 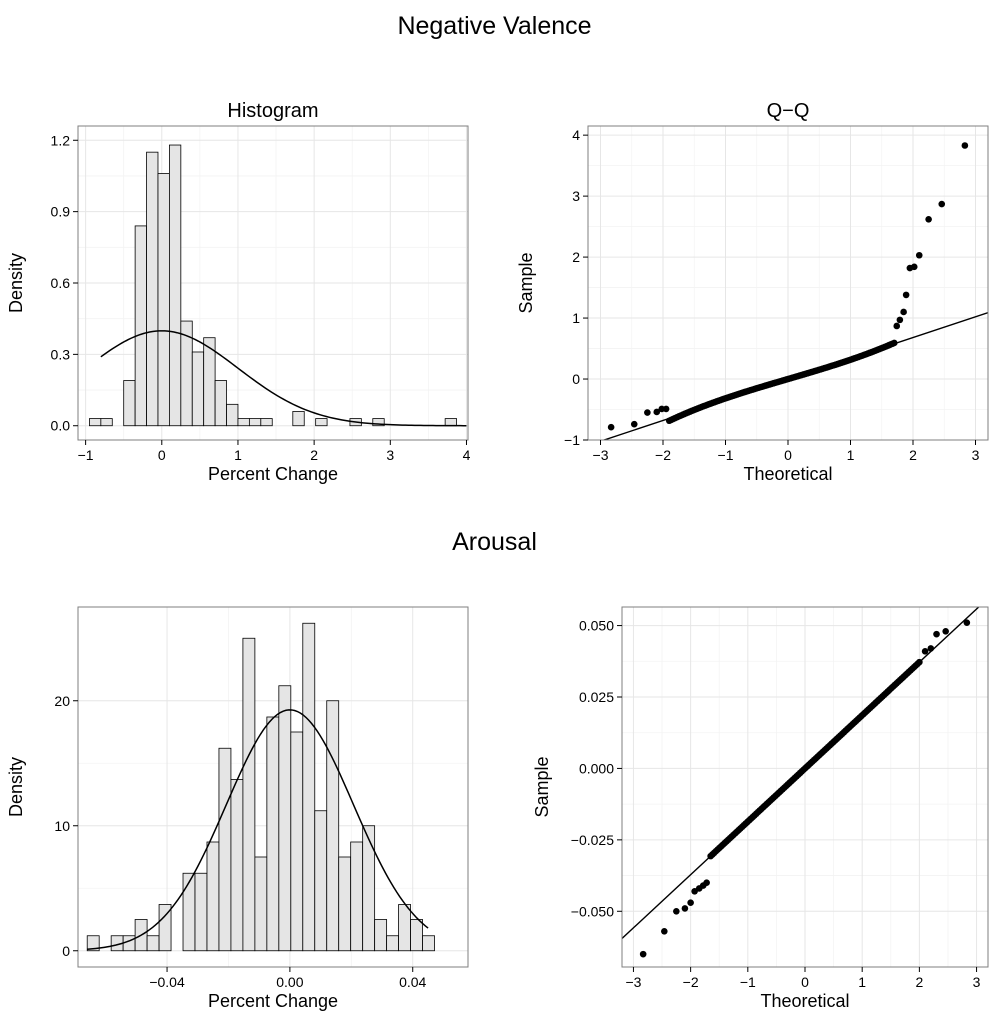 I want to click on x-axis-label: Theoretical, so click(x=804, y=1001).